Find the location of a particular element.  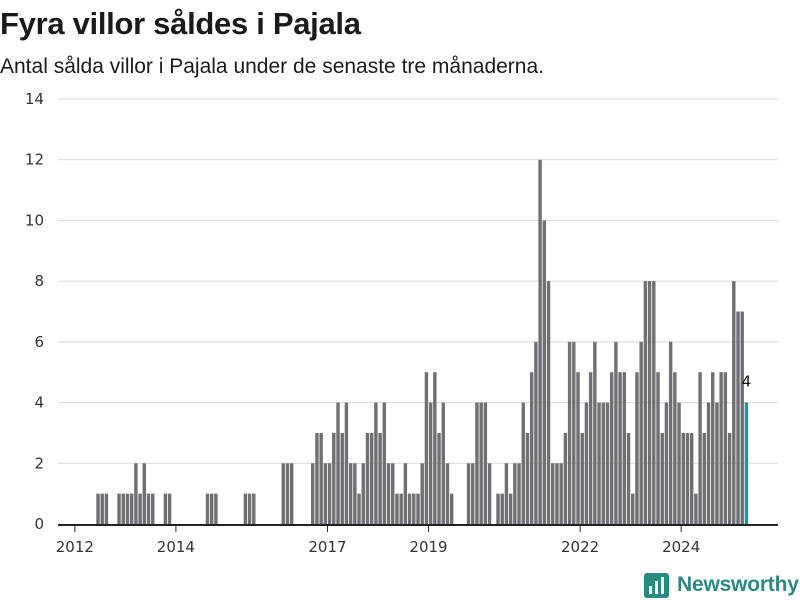

y-tick-label: 6 is located at coordinates (39, 342).